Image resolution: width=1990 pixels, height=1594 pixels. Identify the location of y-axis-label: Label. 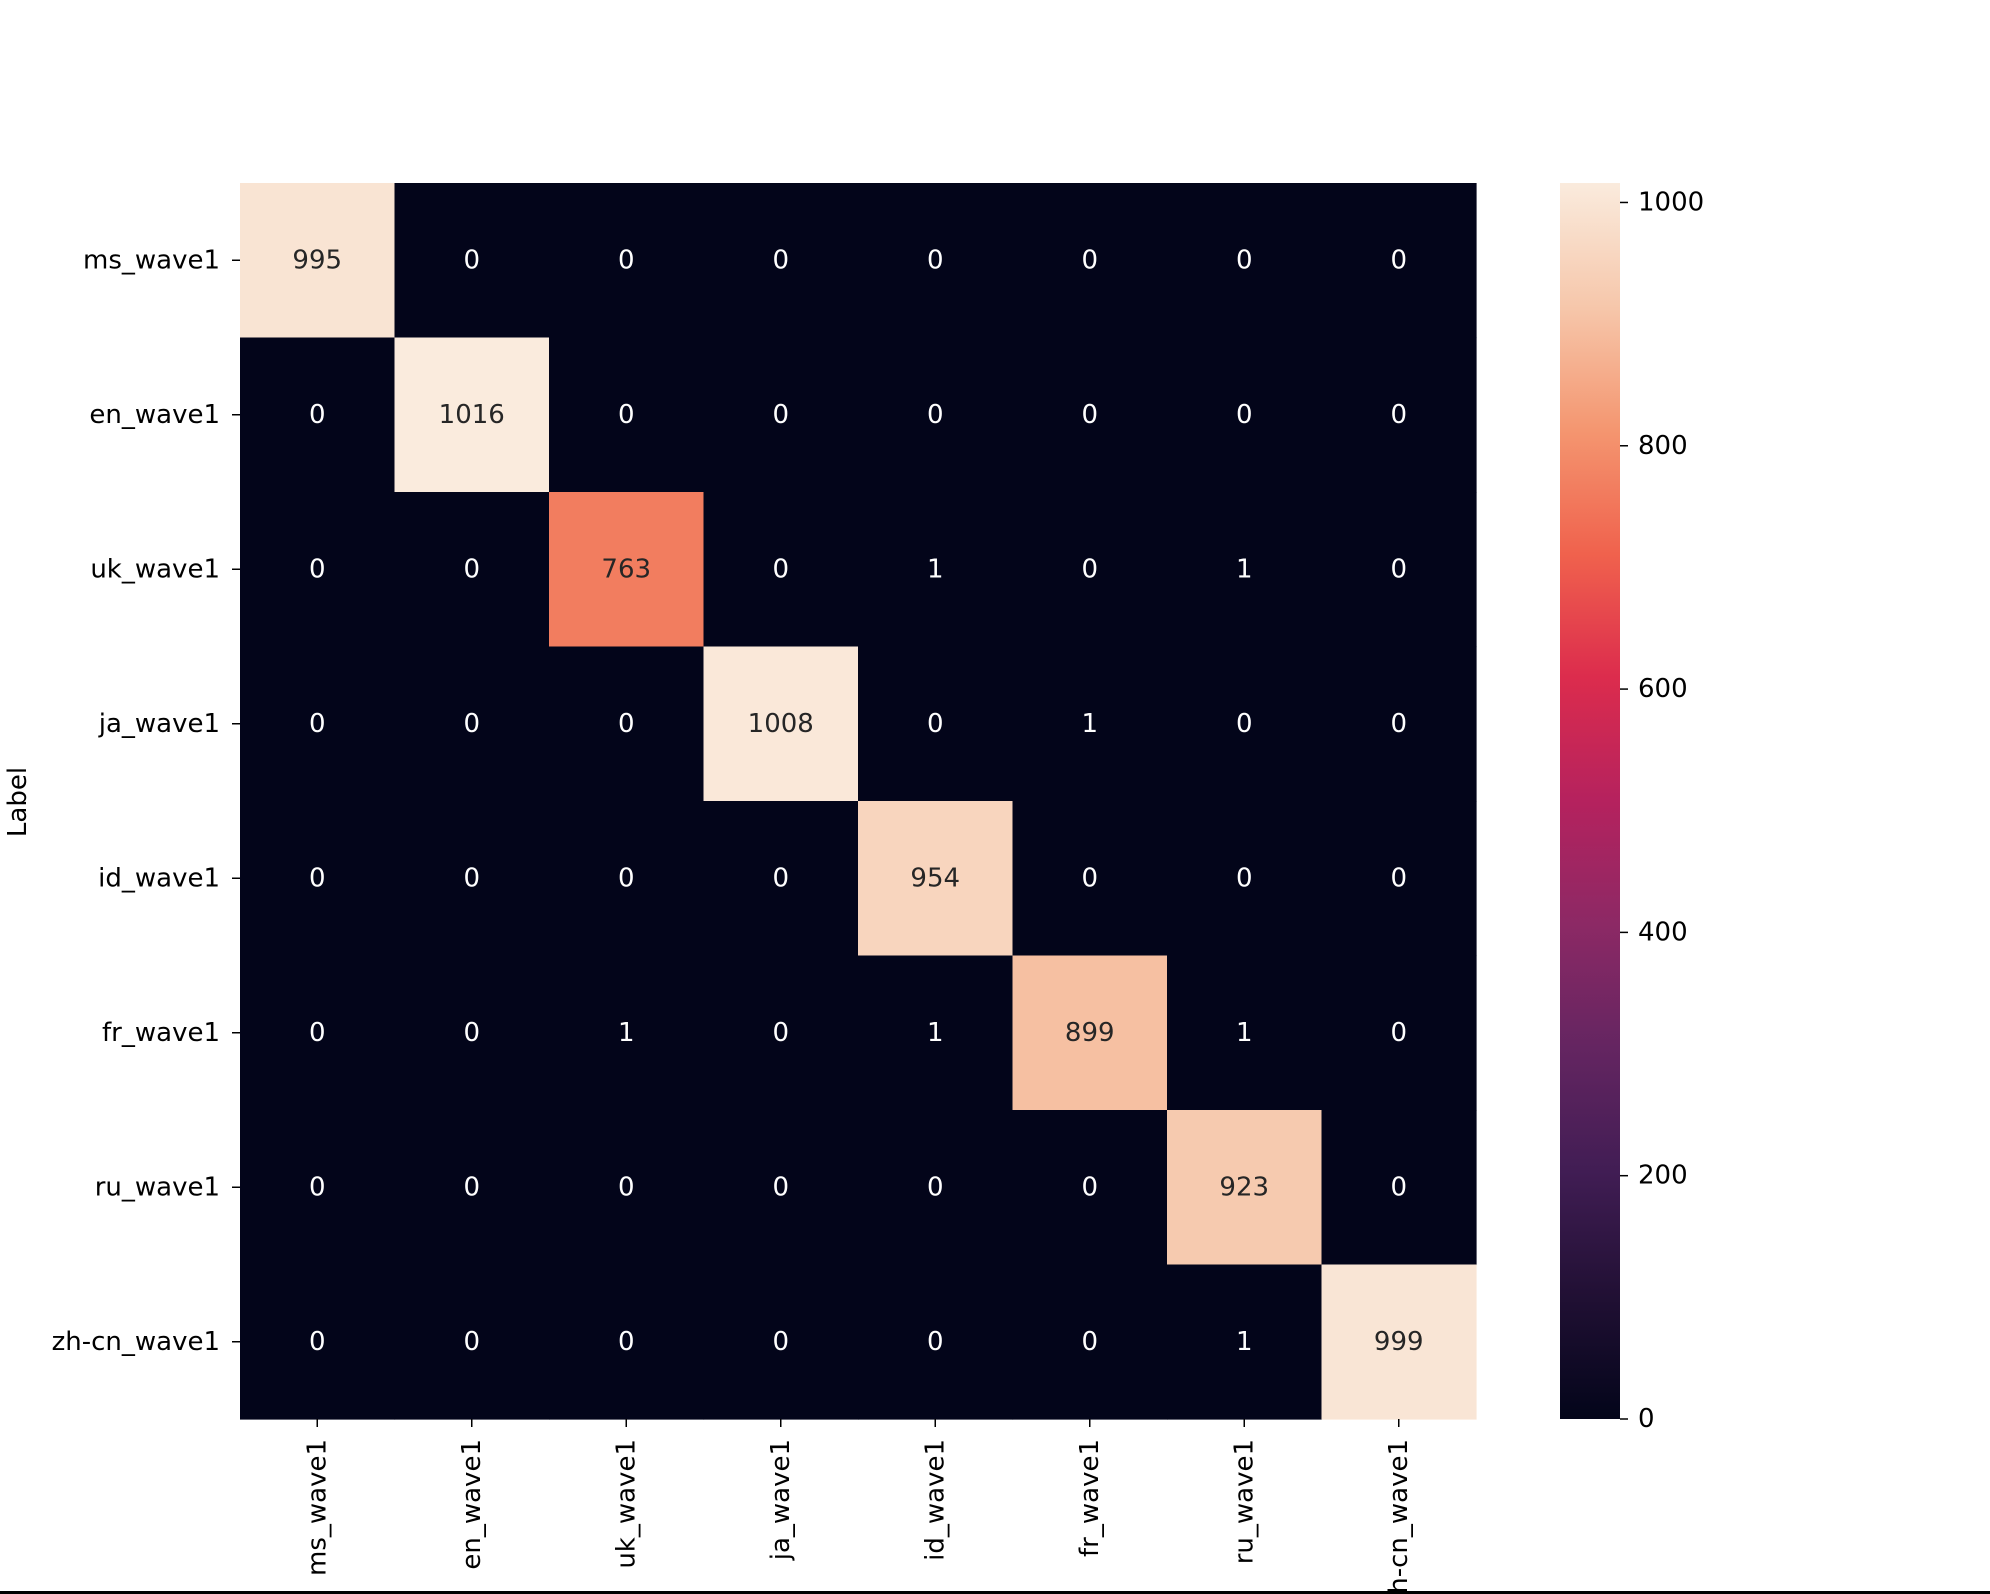
(18, 802).